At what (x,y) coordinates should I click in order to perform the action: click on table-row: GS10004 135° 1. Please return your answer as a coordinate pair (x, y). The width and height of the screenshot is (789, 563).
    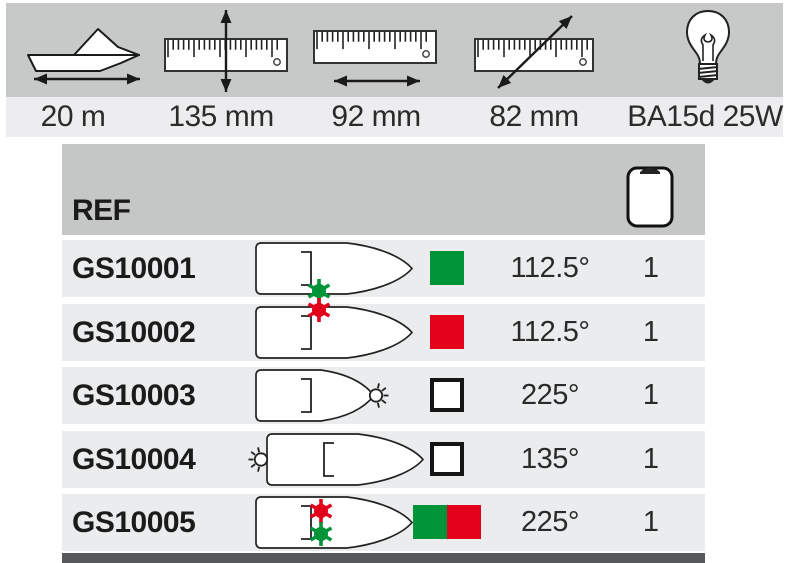
    Looking at the image, I should click on (383, 459).